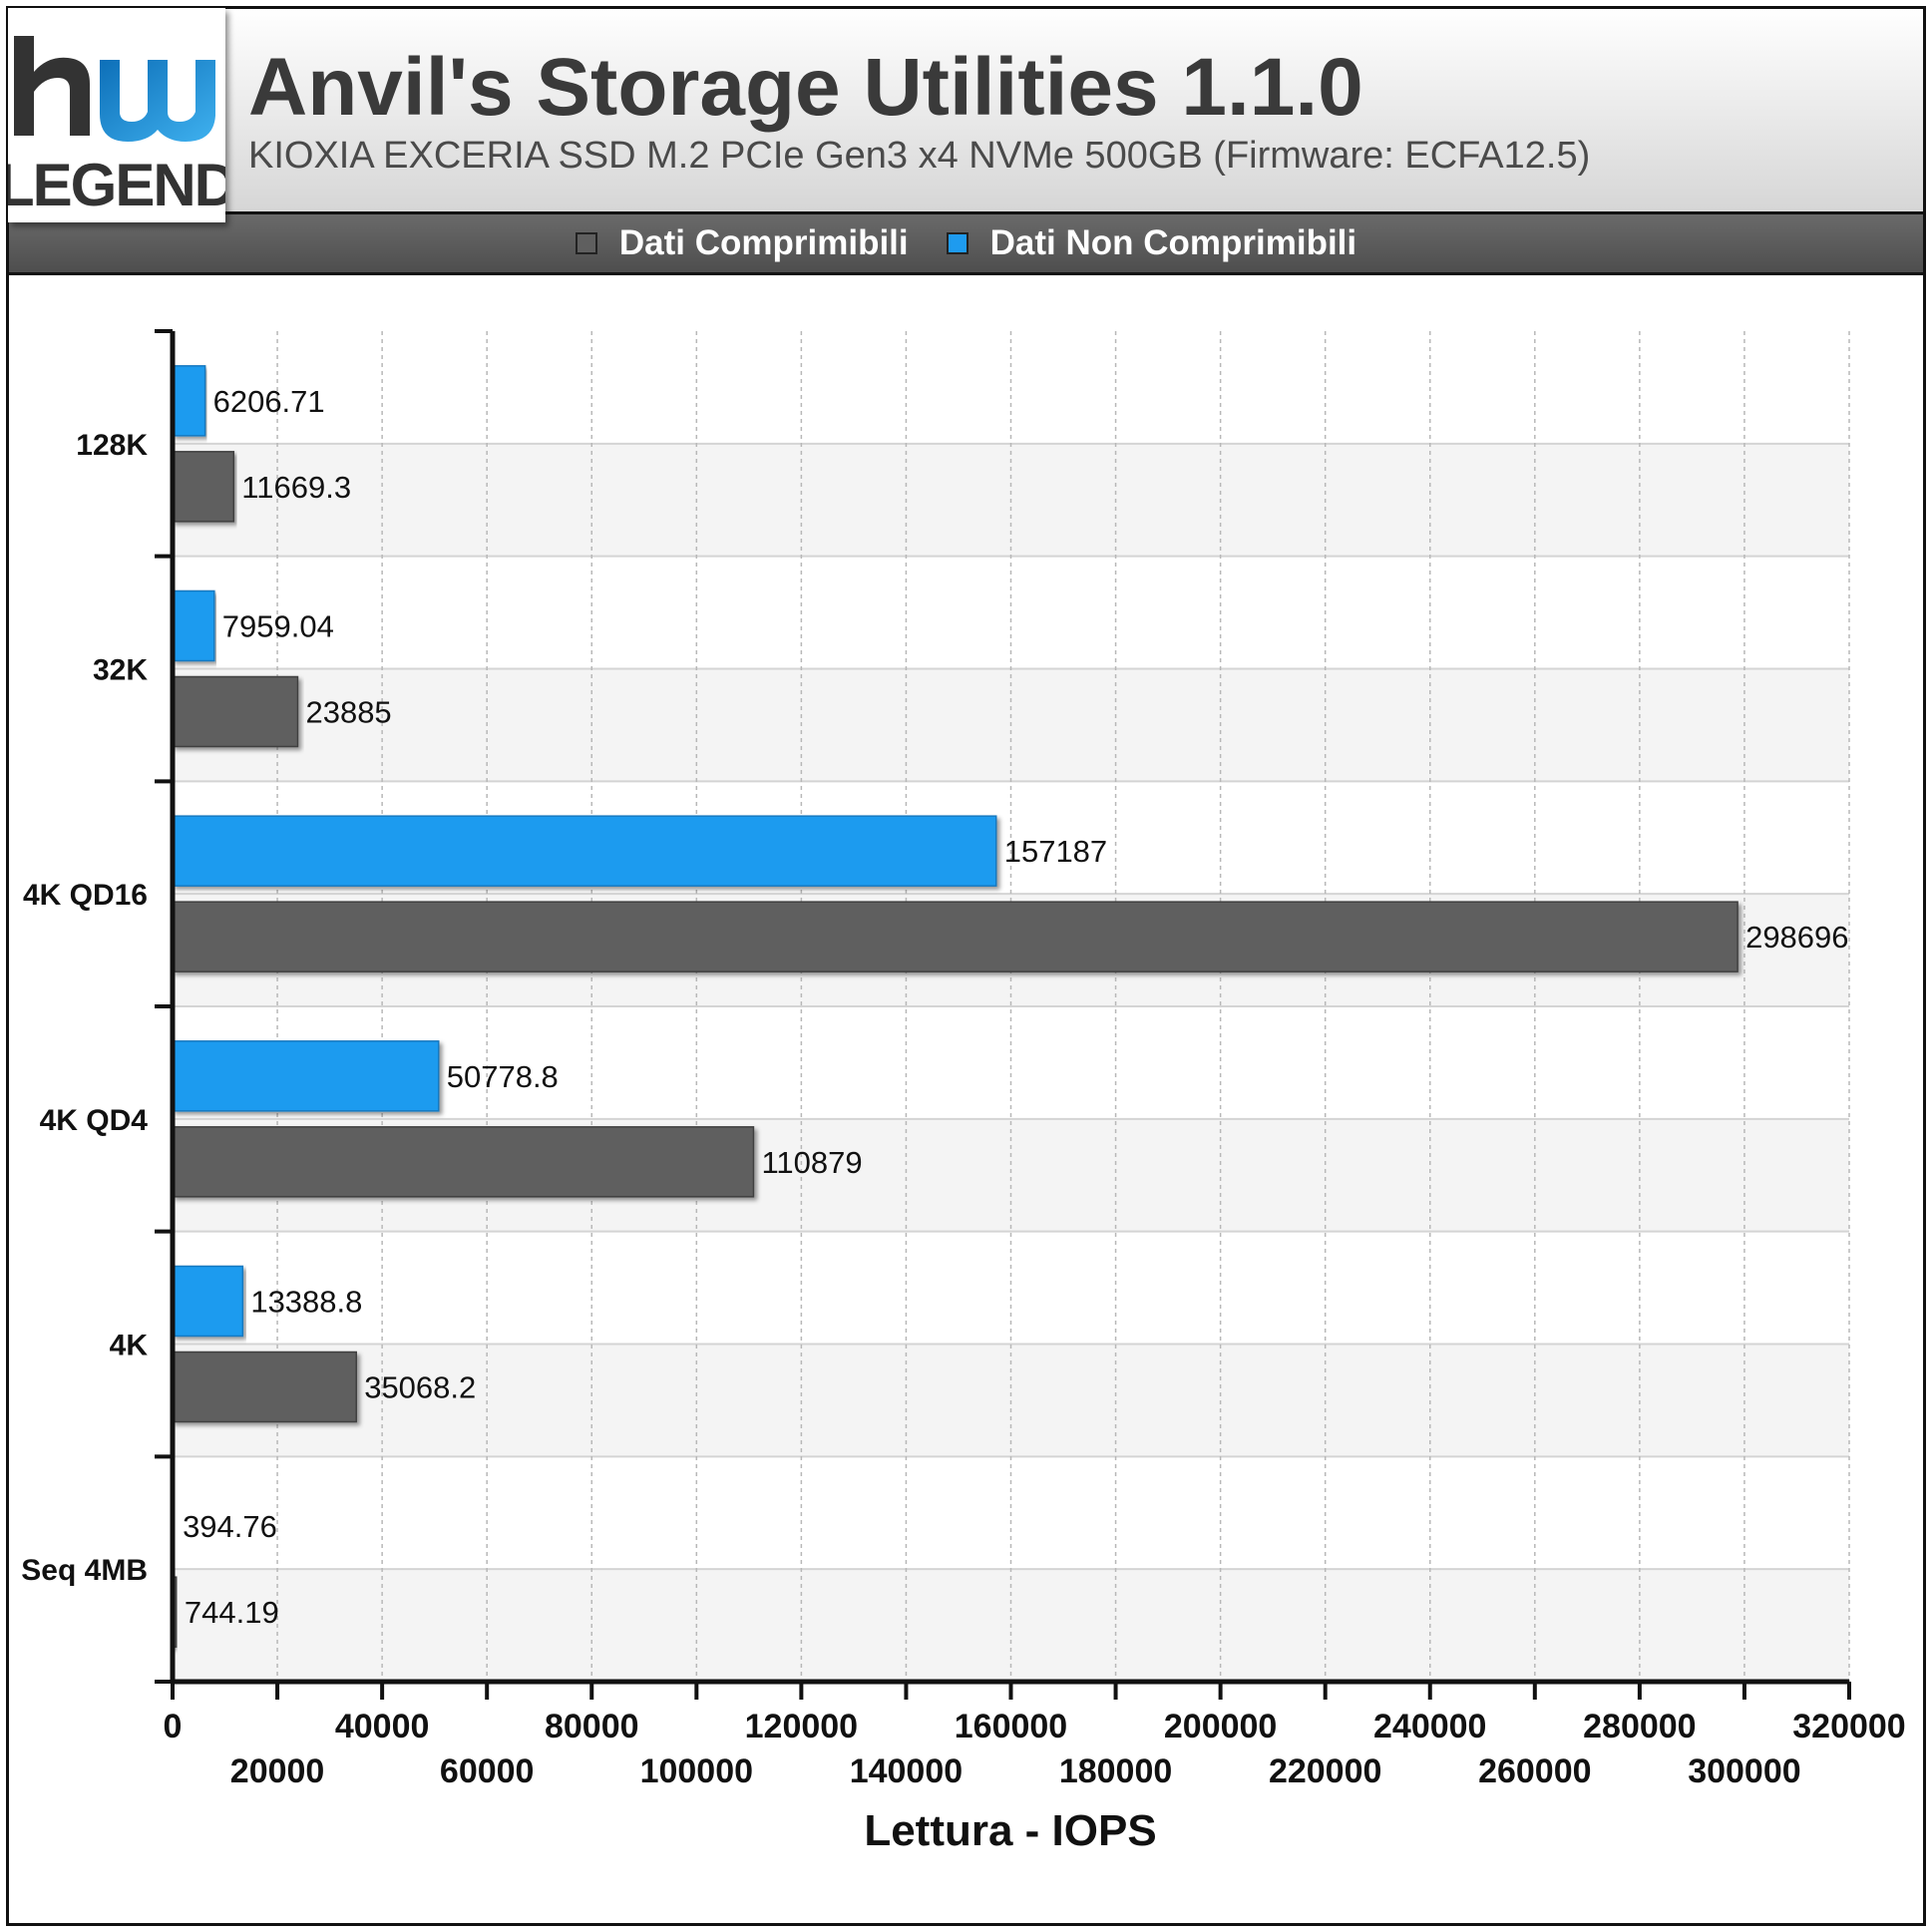  What do you see at coordinates (1115, 1771) in the screenshot?
I see `x-tick-label: 180000` at bounding box center [1115, 1771].